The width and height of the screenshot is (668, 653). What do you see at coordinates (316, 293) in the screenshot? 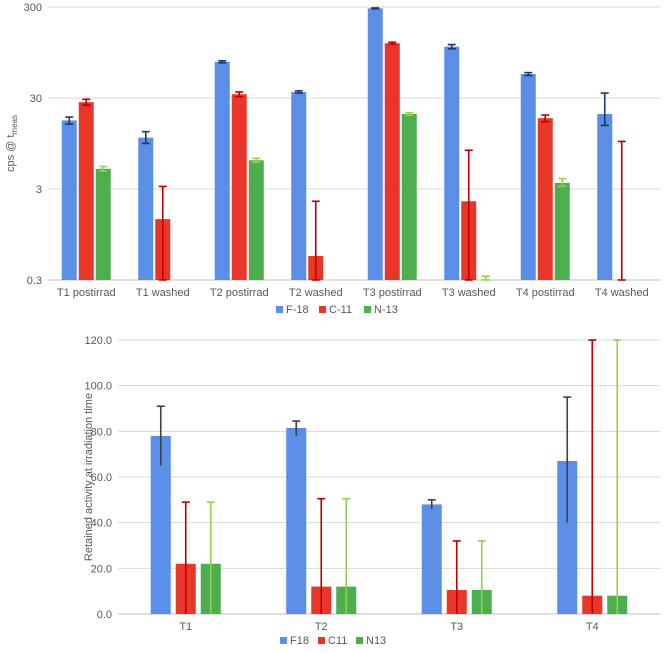
I see `x-category-label: T2 washed` at bounding box center [316, 293].